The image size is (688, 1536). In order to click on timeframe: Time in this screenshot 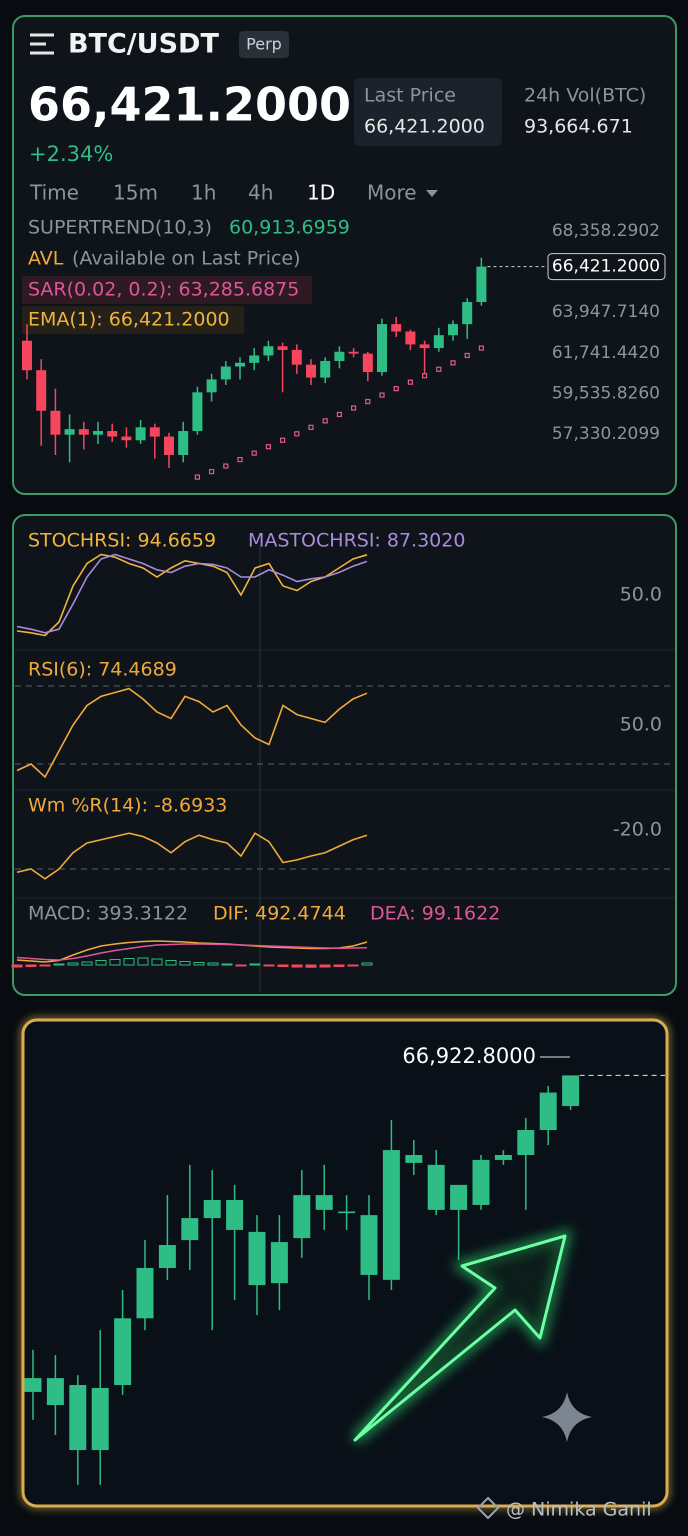, I will do `click(54, 193)`.